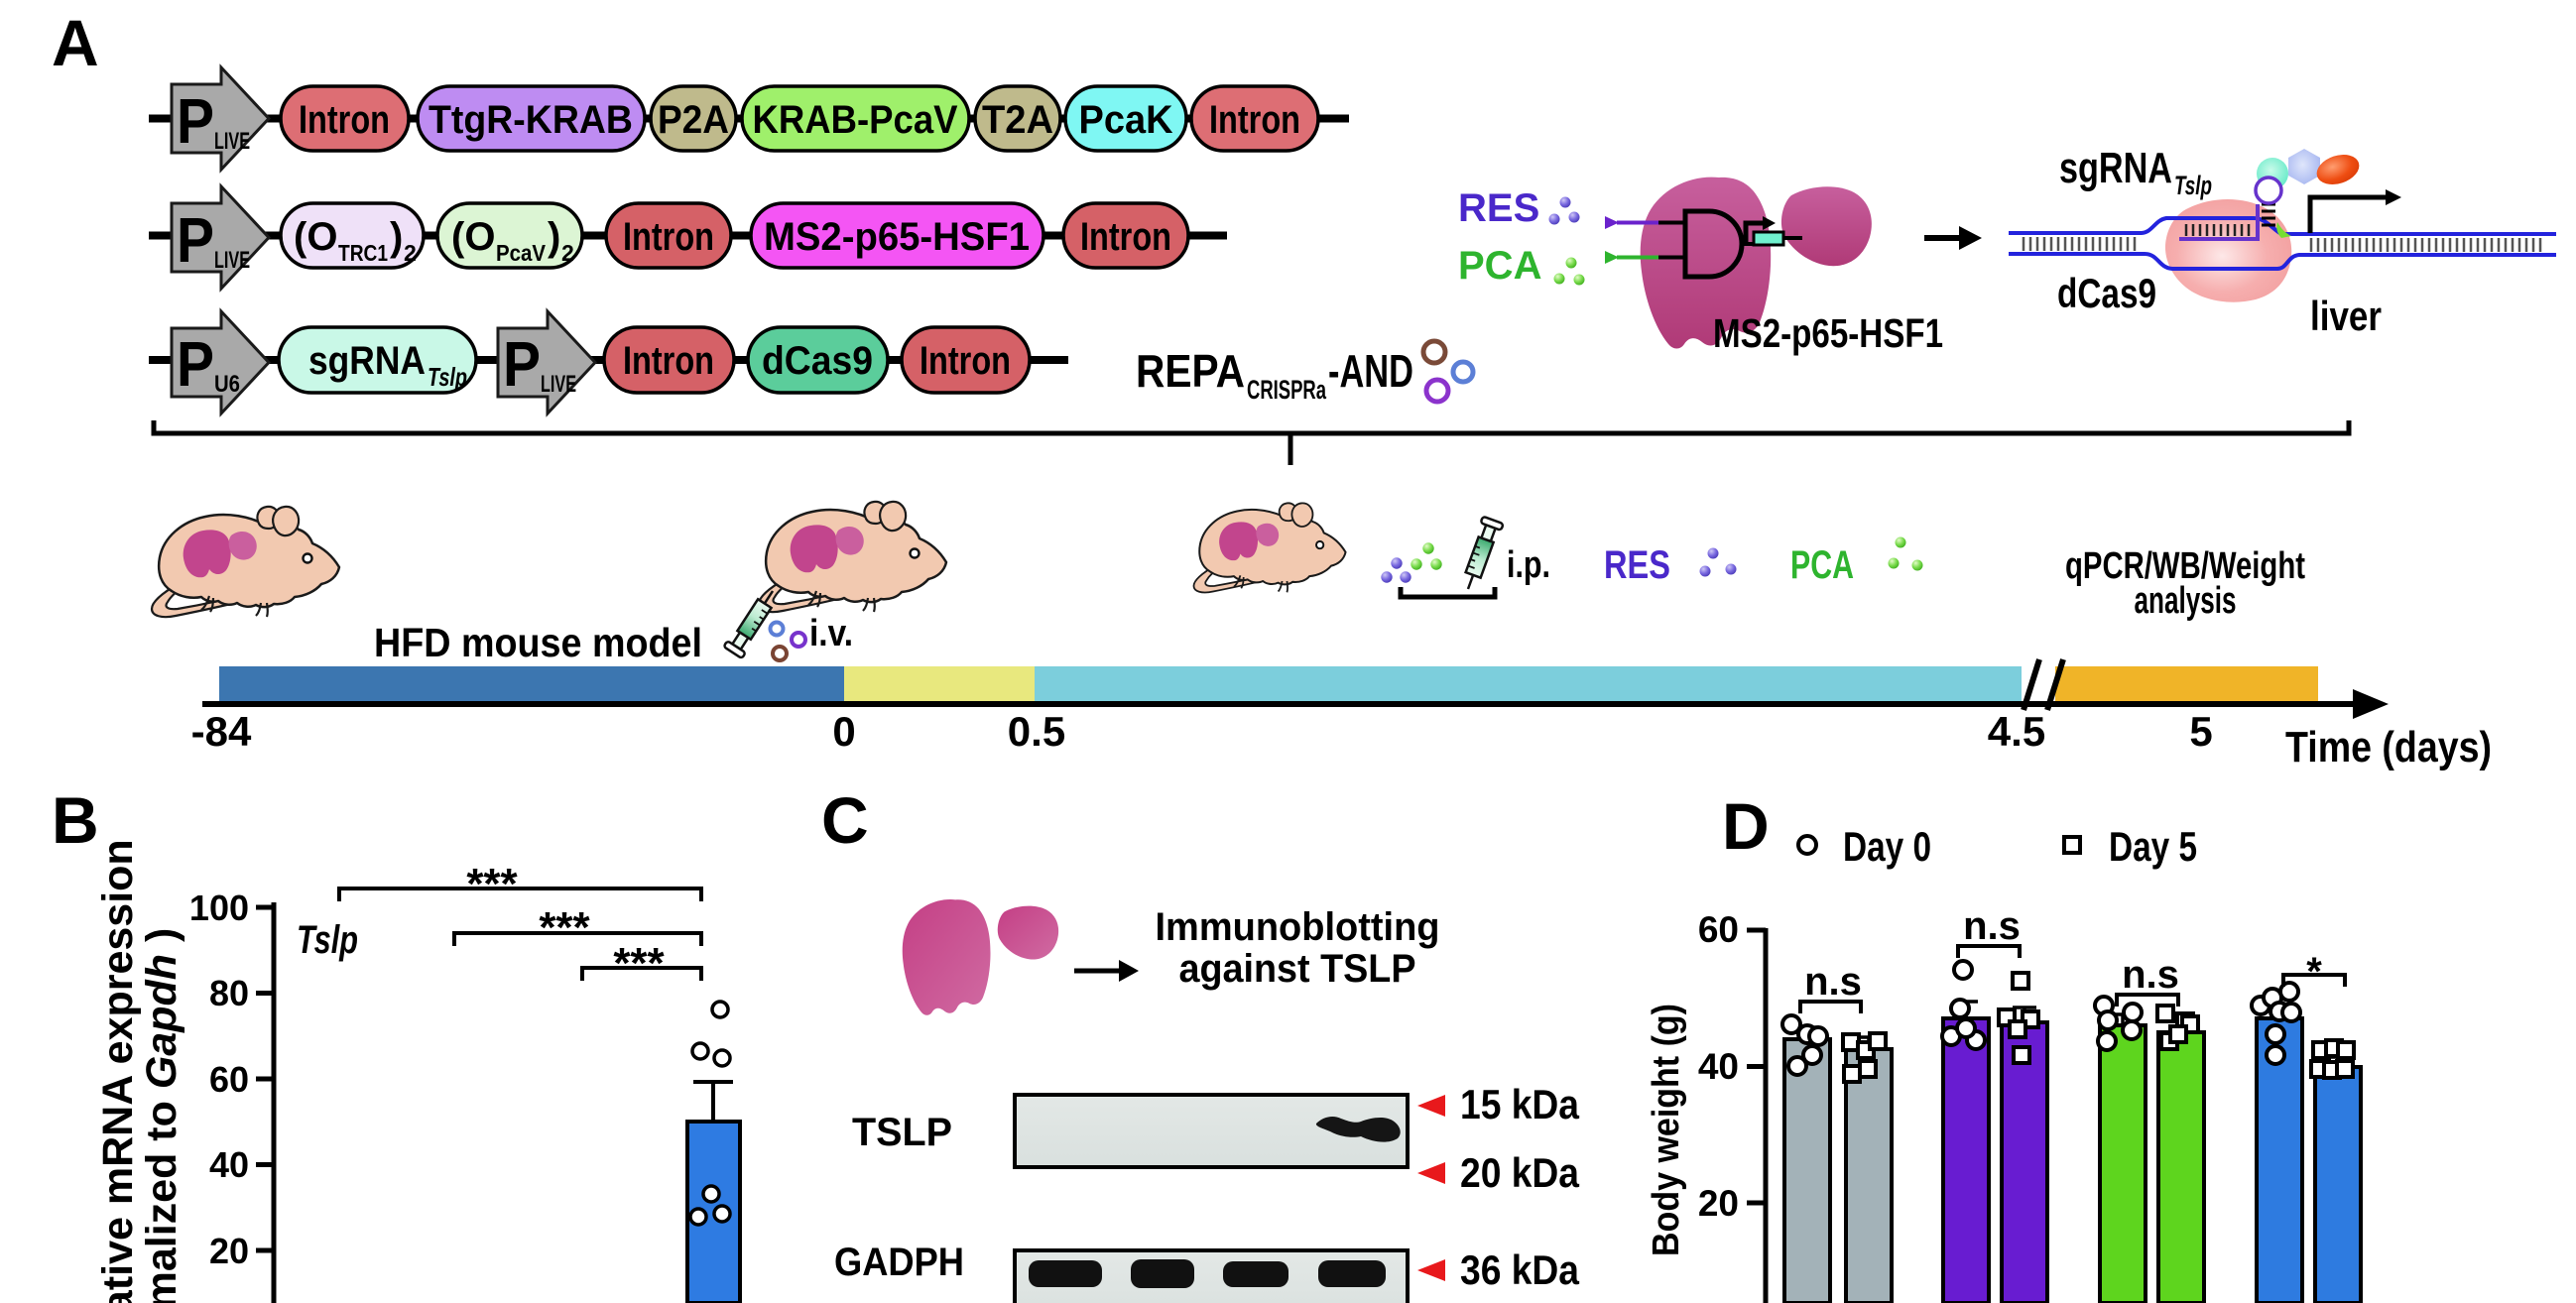 This screenshot has width=2576, height=1303. Describe the element at coordinates (693, 120) in the screenshot. I see `svg-text: P2A` at that location.